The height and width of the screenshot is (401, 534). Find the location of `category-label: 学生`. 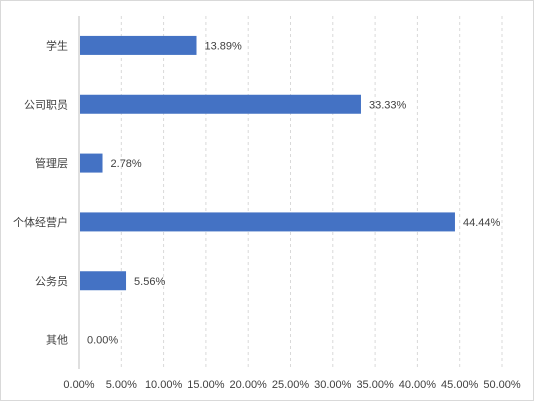

category-label: 学生 is located at coordinates (57, 45).